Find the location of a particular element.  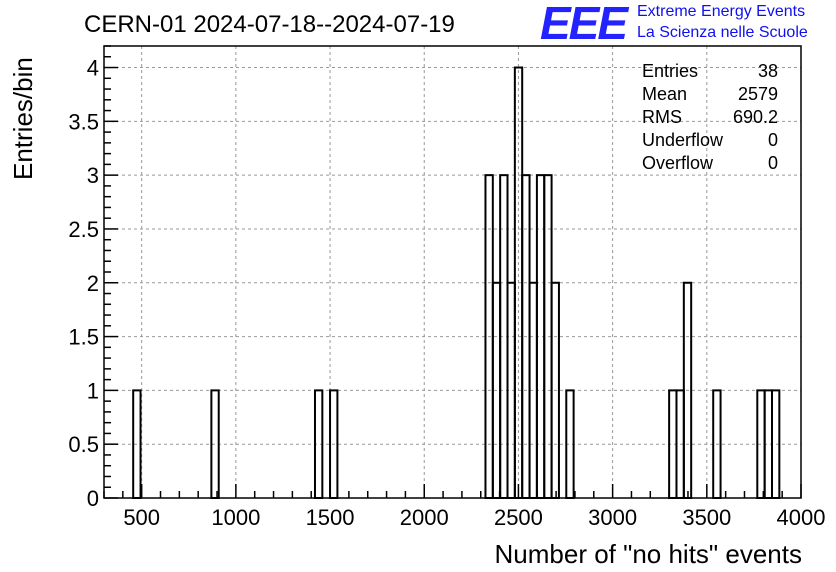

stats-label: Mean is located at coordinates (664, 94).